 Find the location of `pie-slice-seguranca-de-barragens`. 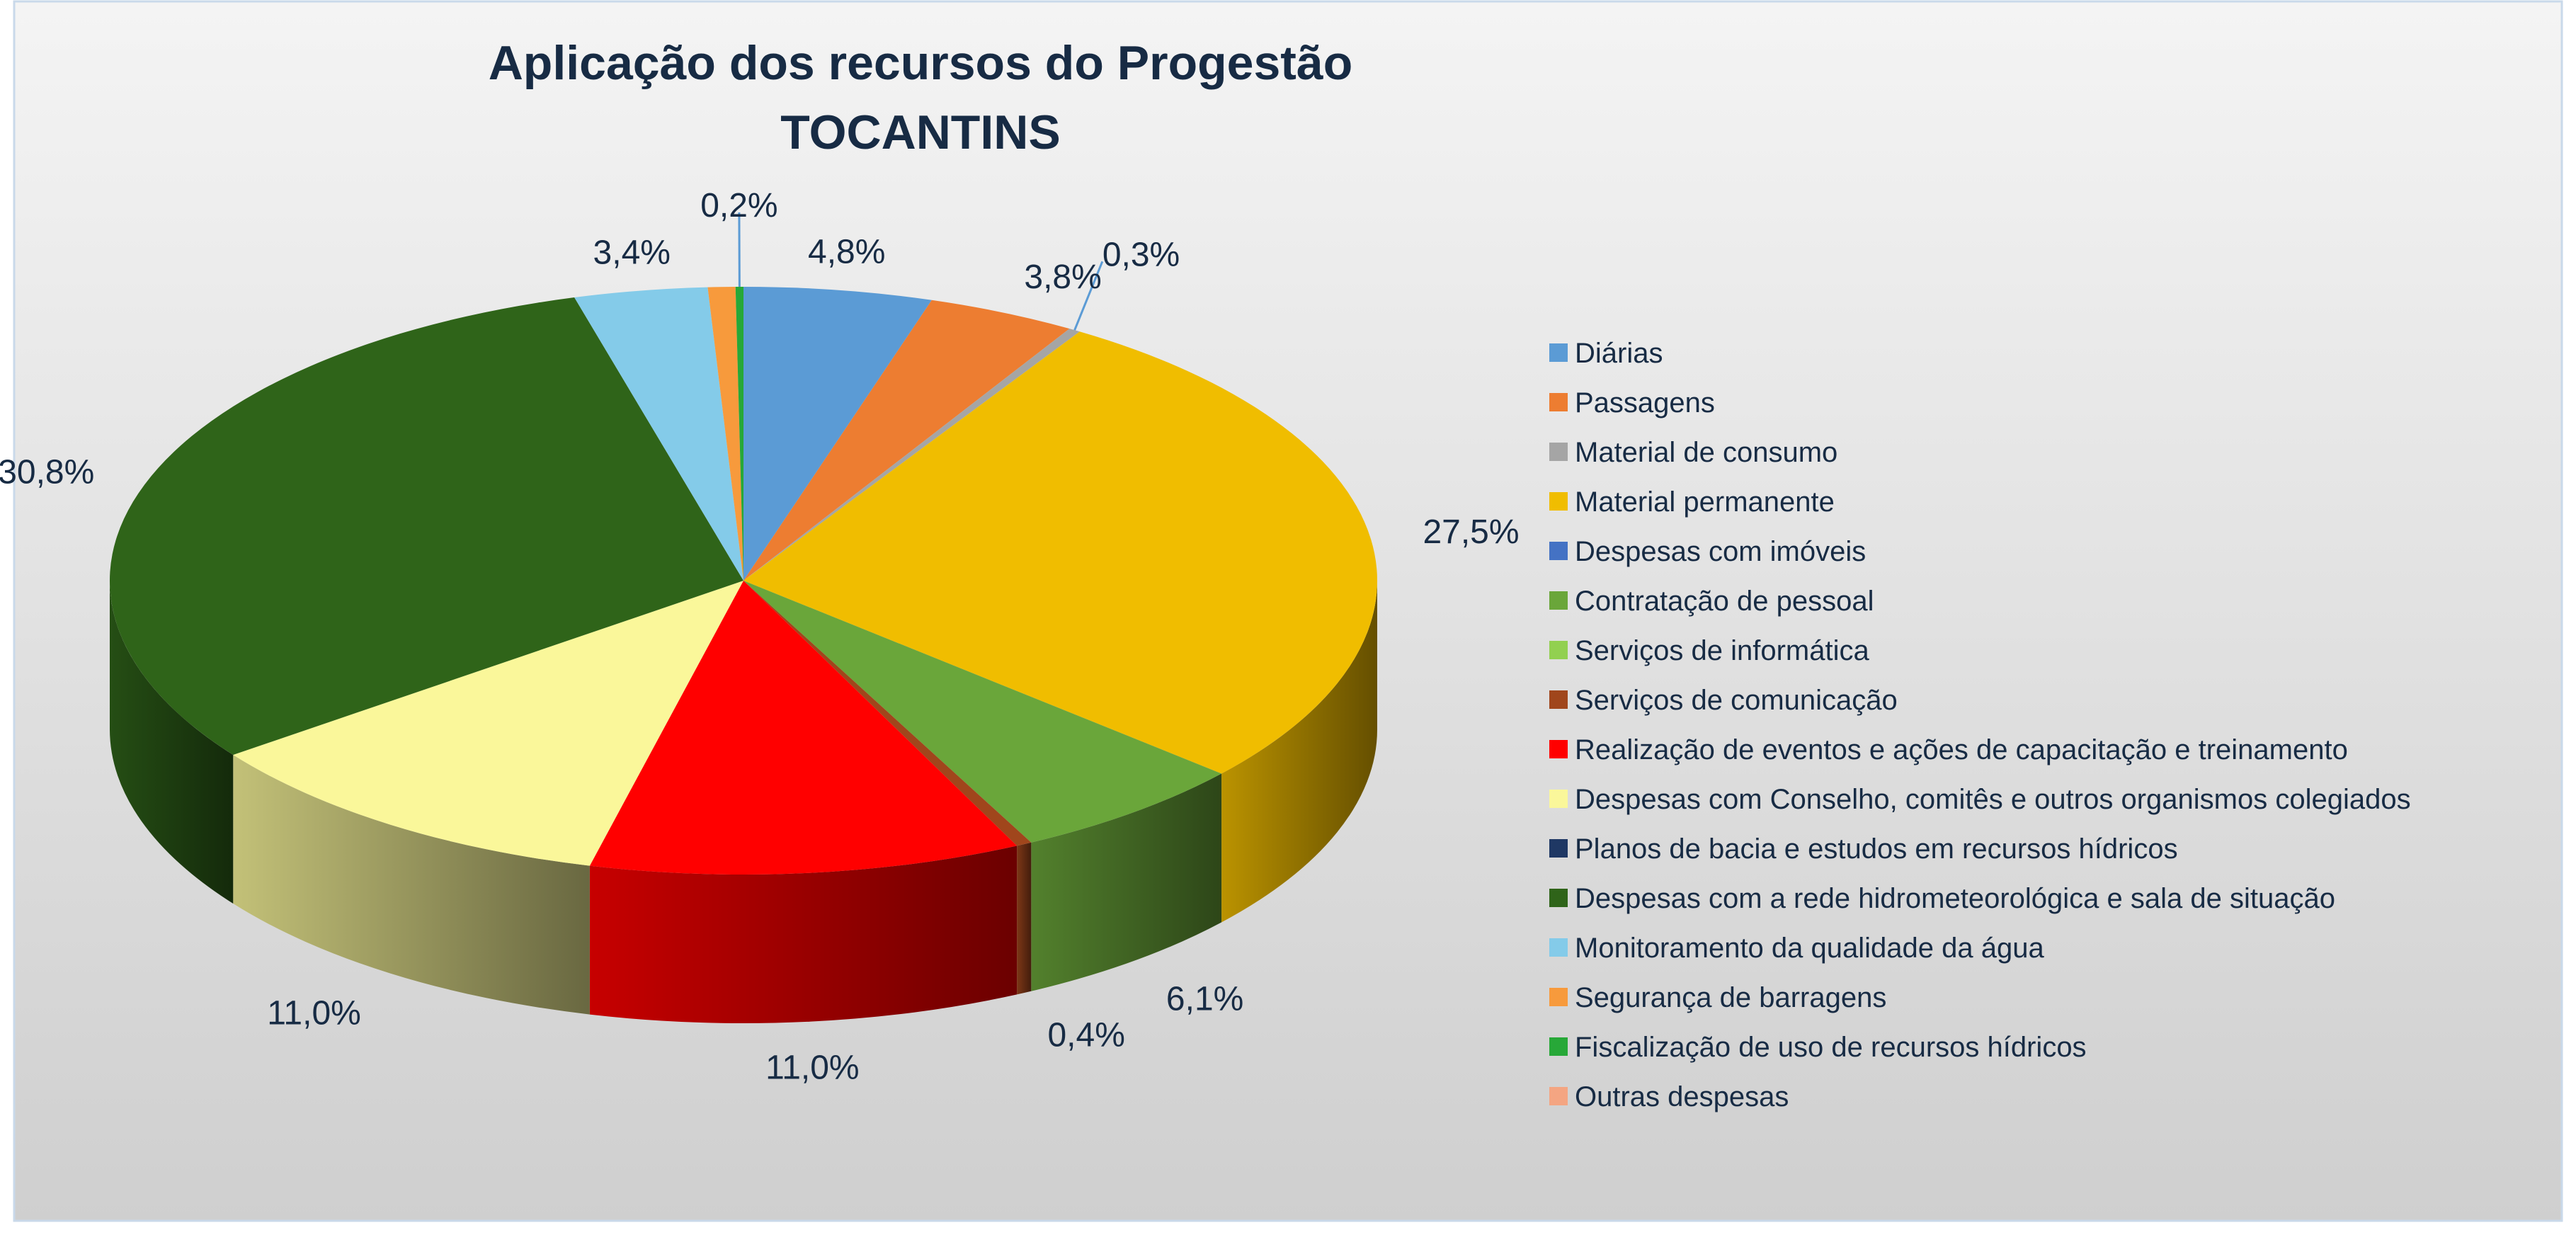

pie-slice-seguranca-de-barragens is located at coordinates (725, 434).